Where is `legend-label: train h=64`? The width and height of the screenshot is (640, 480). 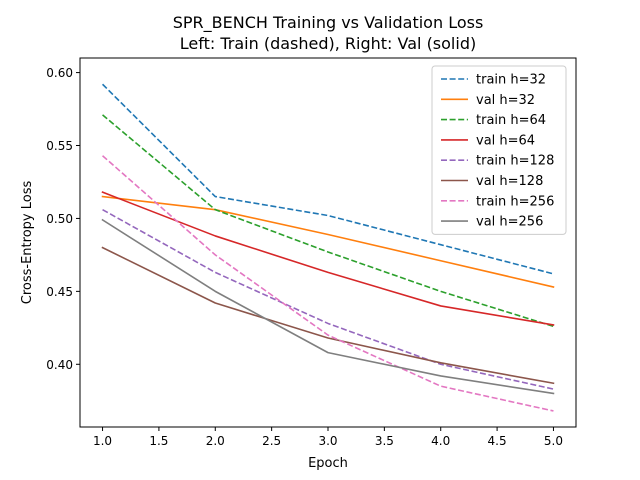 legend-label: train h=64 is located at coordinates (511, 120).